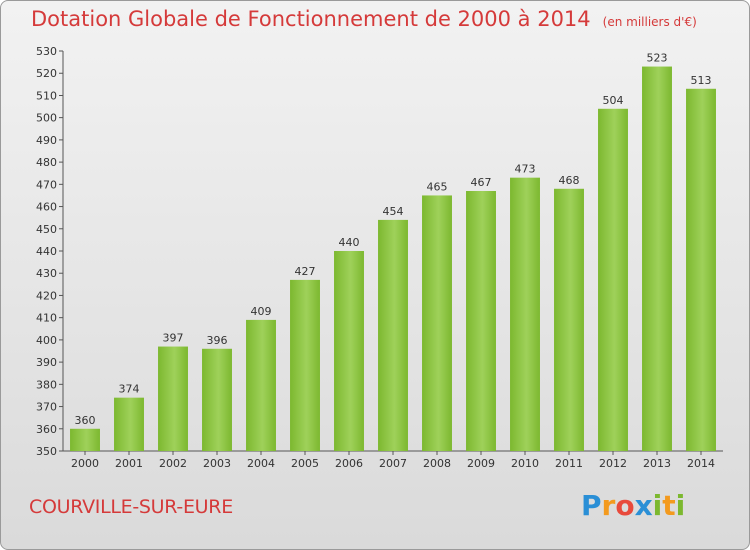  I want to click on y-tick-label: 460, so click(46, 207).